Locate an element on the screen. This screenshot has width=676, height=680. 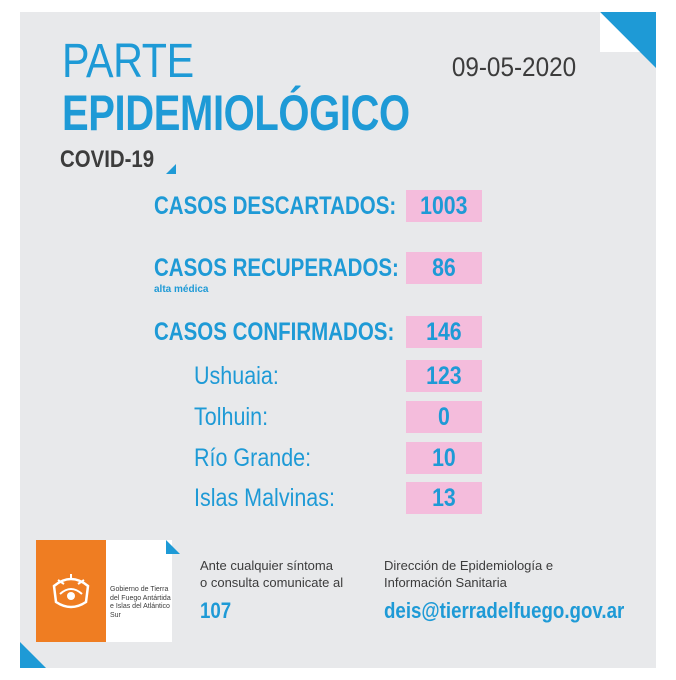
title-line-2: EPIDEMIOLÓGICO is located at coordinates (236, 113).